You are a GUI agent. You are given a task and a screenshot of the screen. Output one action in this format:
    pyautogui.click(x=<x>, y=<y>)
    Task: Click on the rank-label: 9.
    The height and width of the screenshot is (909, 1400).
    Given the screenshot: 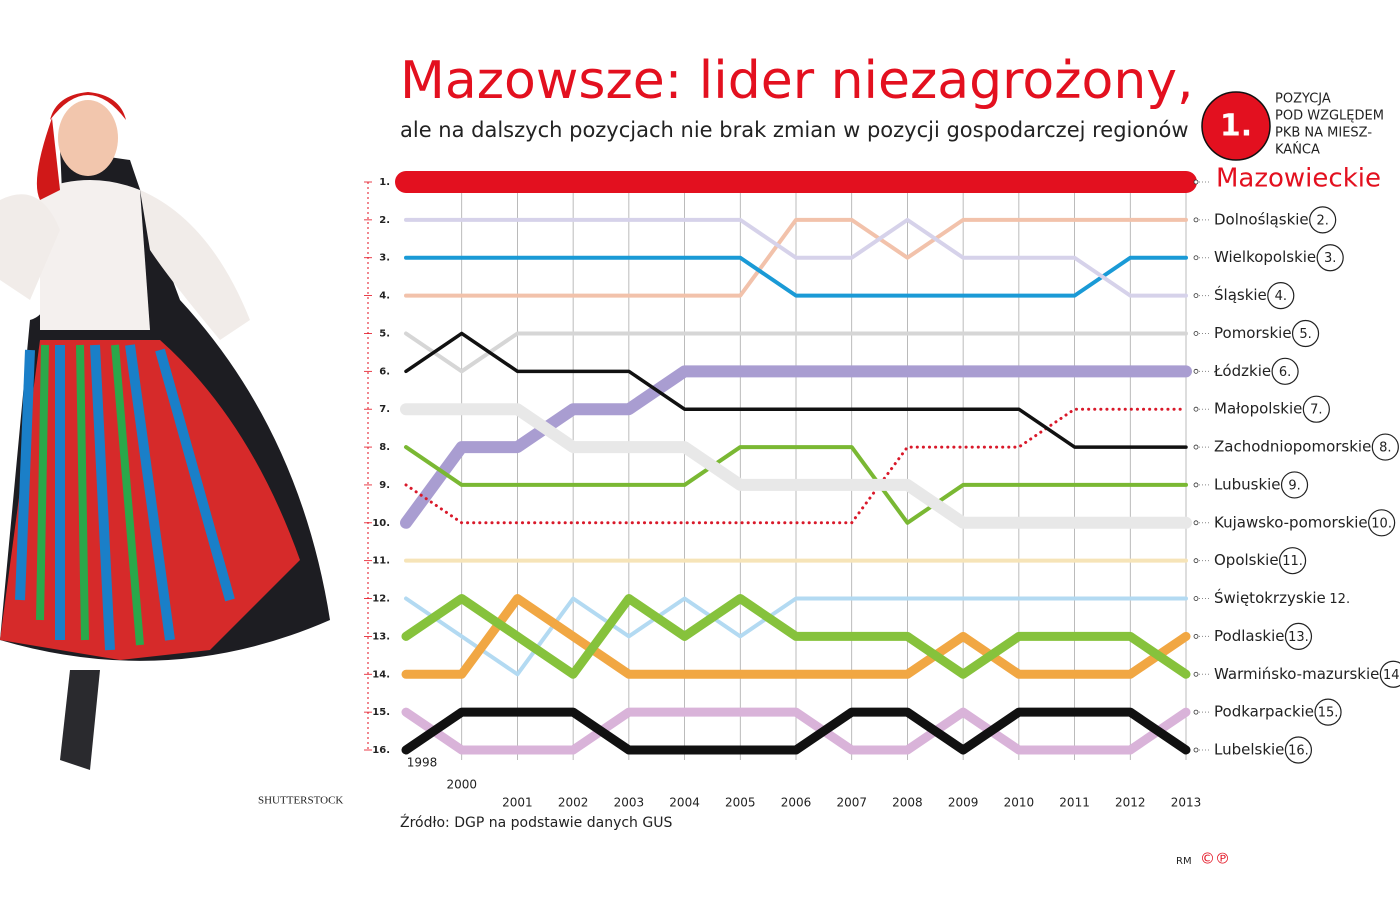 What is the action you would take?
    pyautogui.click(x=1294, y=485)
    